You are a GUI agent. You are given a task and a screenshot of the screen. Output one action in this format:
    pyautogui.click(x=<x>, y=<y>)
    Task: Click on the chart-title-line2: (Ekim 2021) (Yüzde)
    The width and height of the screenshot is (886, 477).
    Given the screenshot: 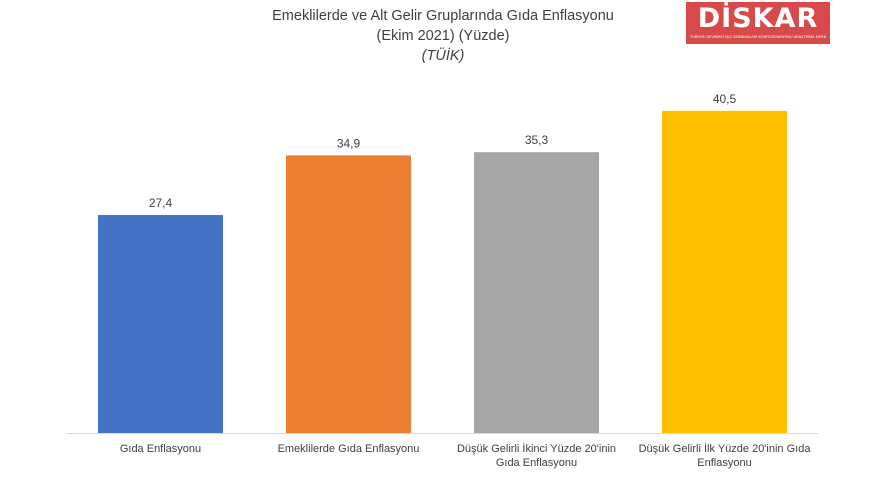 What is the action you would take?
    pyautogui.click(x=443, y=36)
    